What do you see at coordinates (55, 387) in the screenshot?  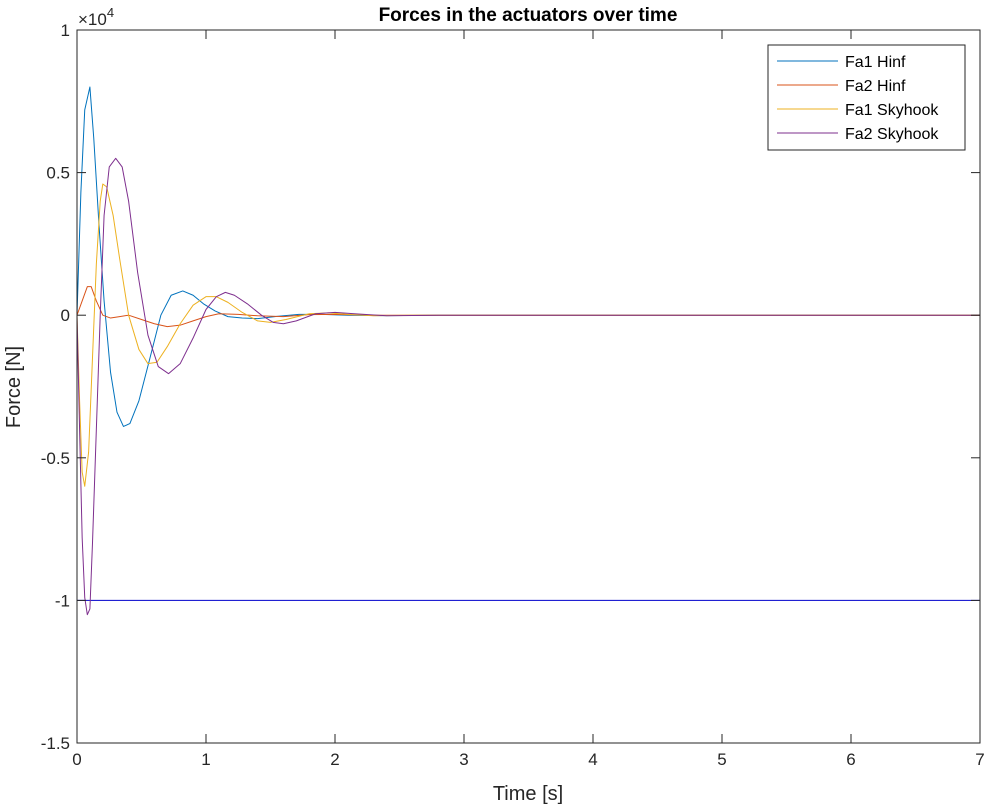 I see `y-tick-labels: -1.5 -1 -0.5 0 0.5 1` at bounding box center [55, 387].